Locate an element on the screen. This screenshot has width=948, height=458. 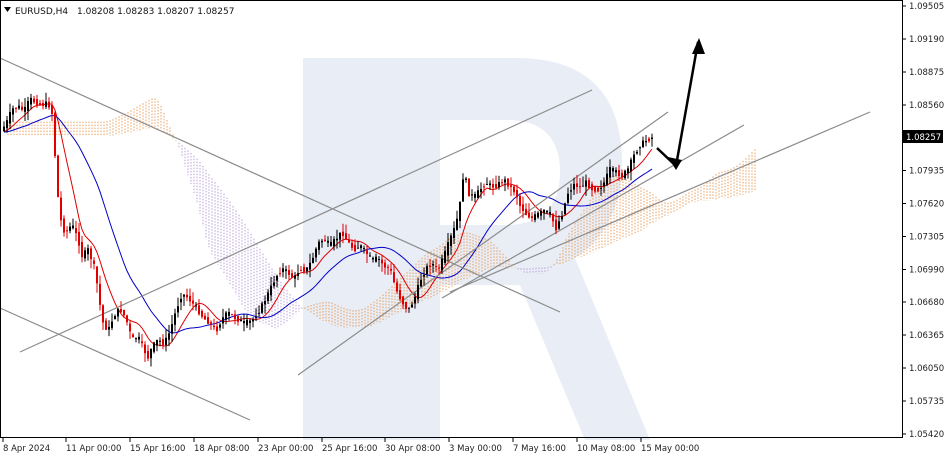
x-tick-label: 8 Apr 2024 is located at coordinates (26, 449).